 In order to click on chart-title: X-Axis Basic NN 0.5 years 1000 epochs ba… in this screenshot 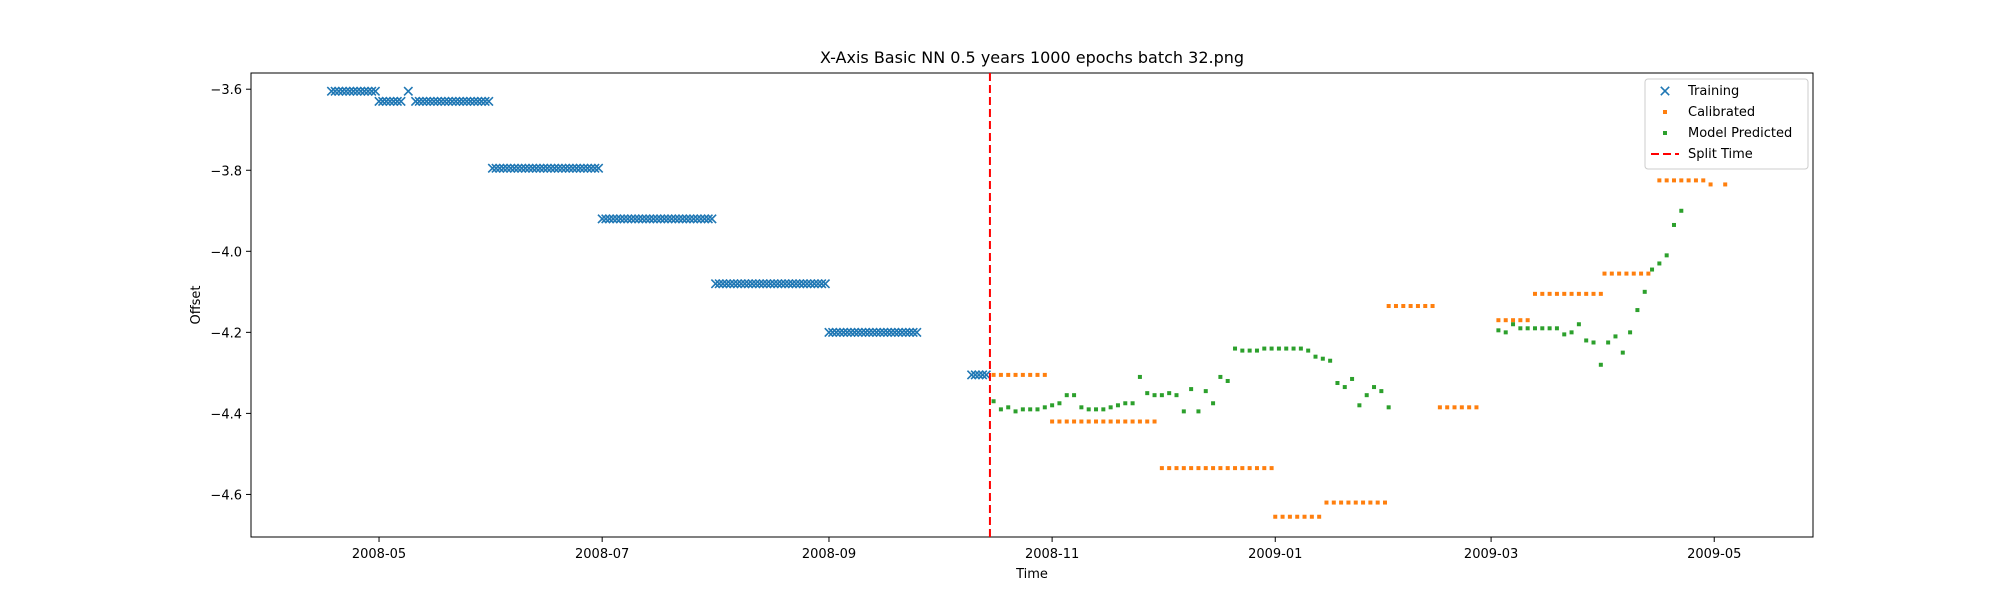, I will do `click(1032, 57)`.